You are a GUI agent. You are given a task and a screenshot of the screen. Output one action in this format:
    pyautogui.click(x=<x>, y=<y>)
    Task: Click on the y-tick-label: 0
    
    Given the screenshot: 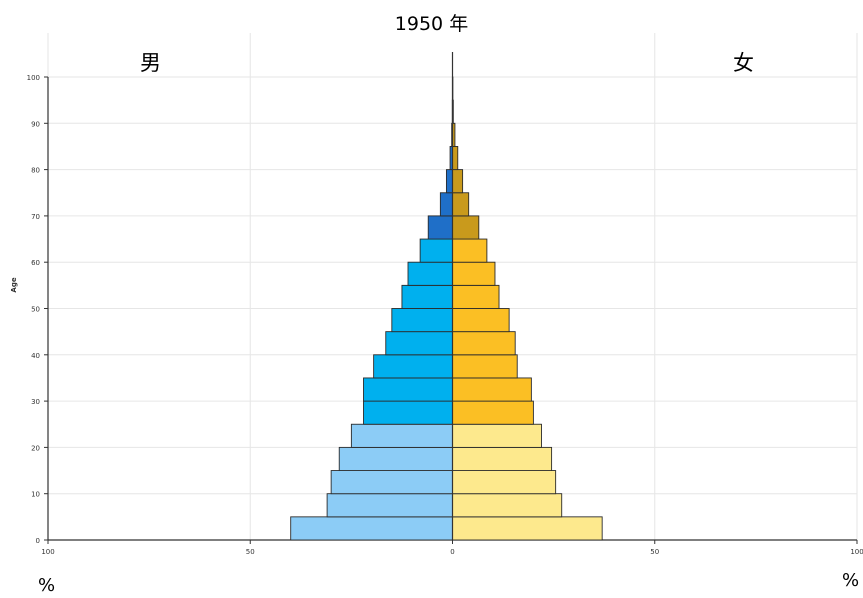 What is the action you would take?
    pyautogui.click(x=38, y=541)
    